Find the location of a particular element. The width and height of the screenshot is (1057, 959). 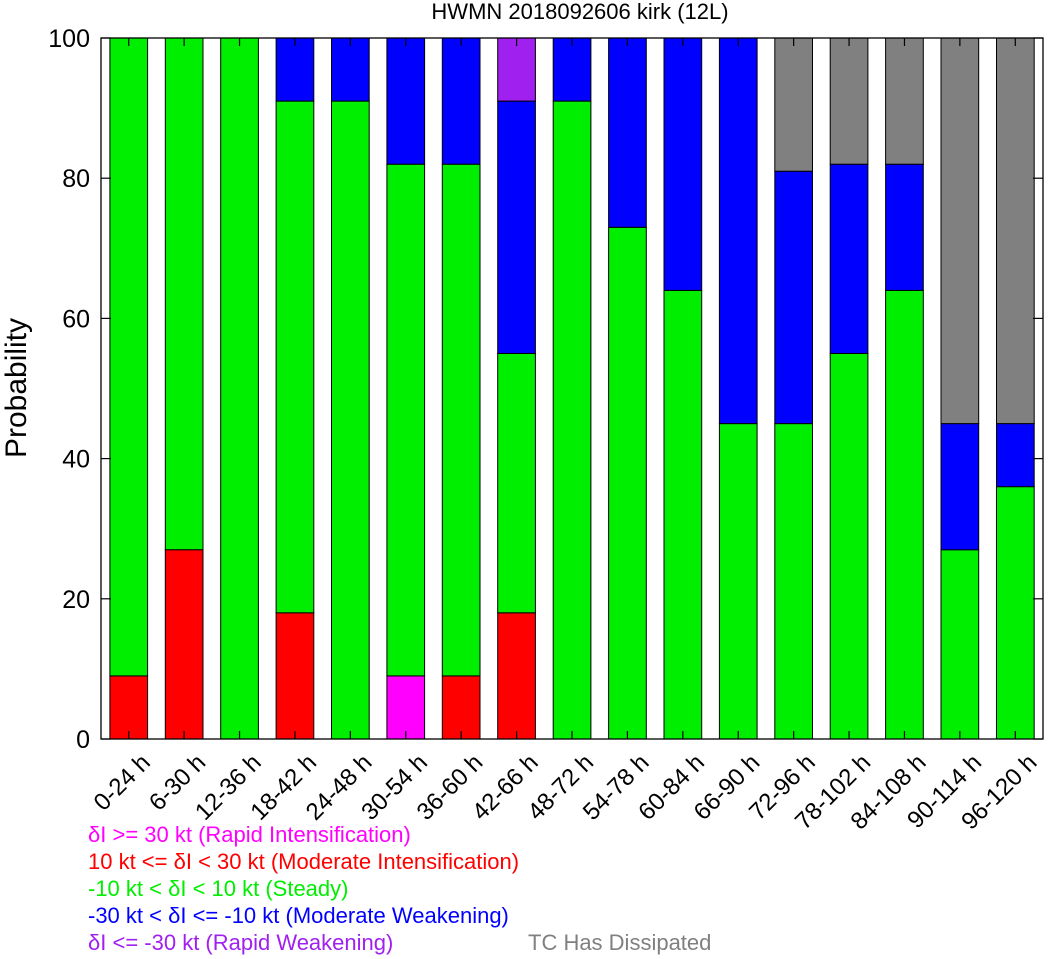

legend-entry-steady: -10 kt < δI < 10 kt (Steady) is located at coordinates (218, 888).